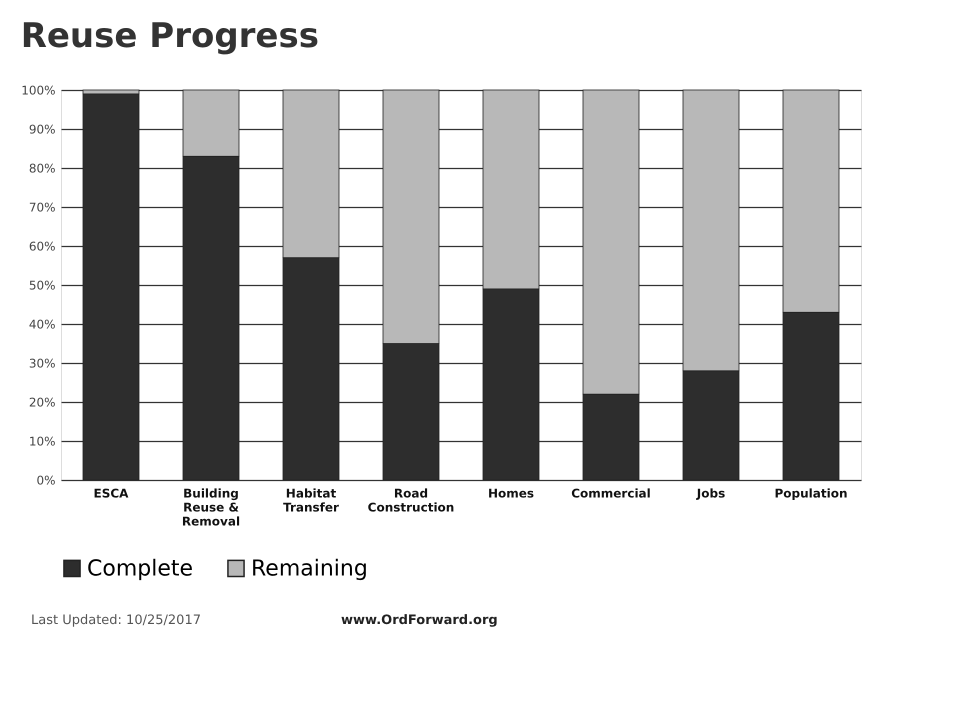 This screenshot has height=724, width=959. I want to click on x-tick-label: Road Construction, so click(411, 500).